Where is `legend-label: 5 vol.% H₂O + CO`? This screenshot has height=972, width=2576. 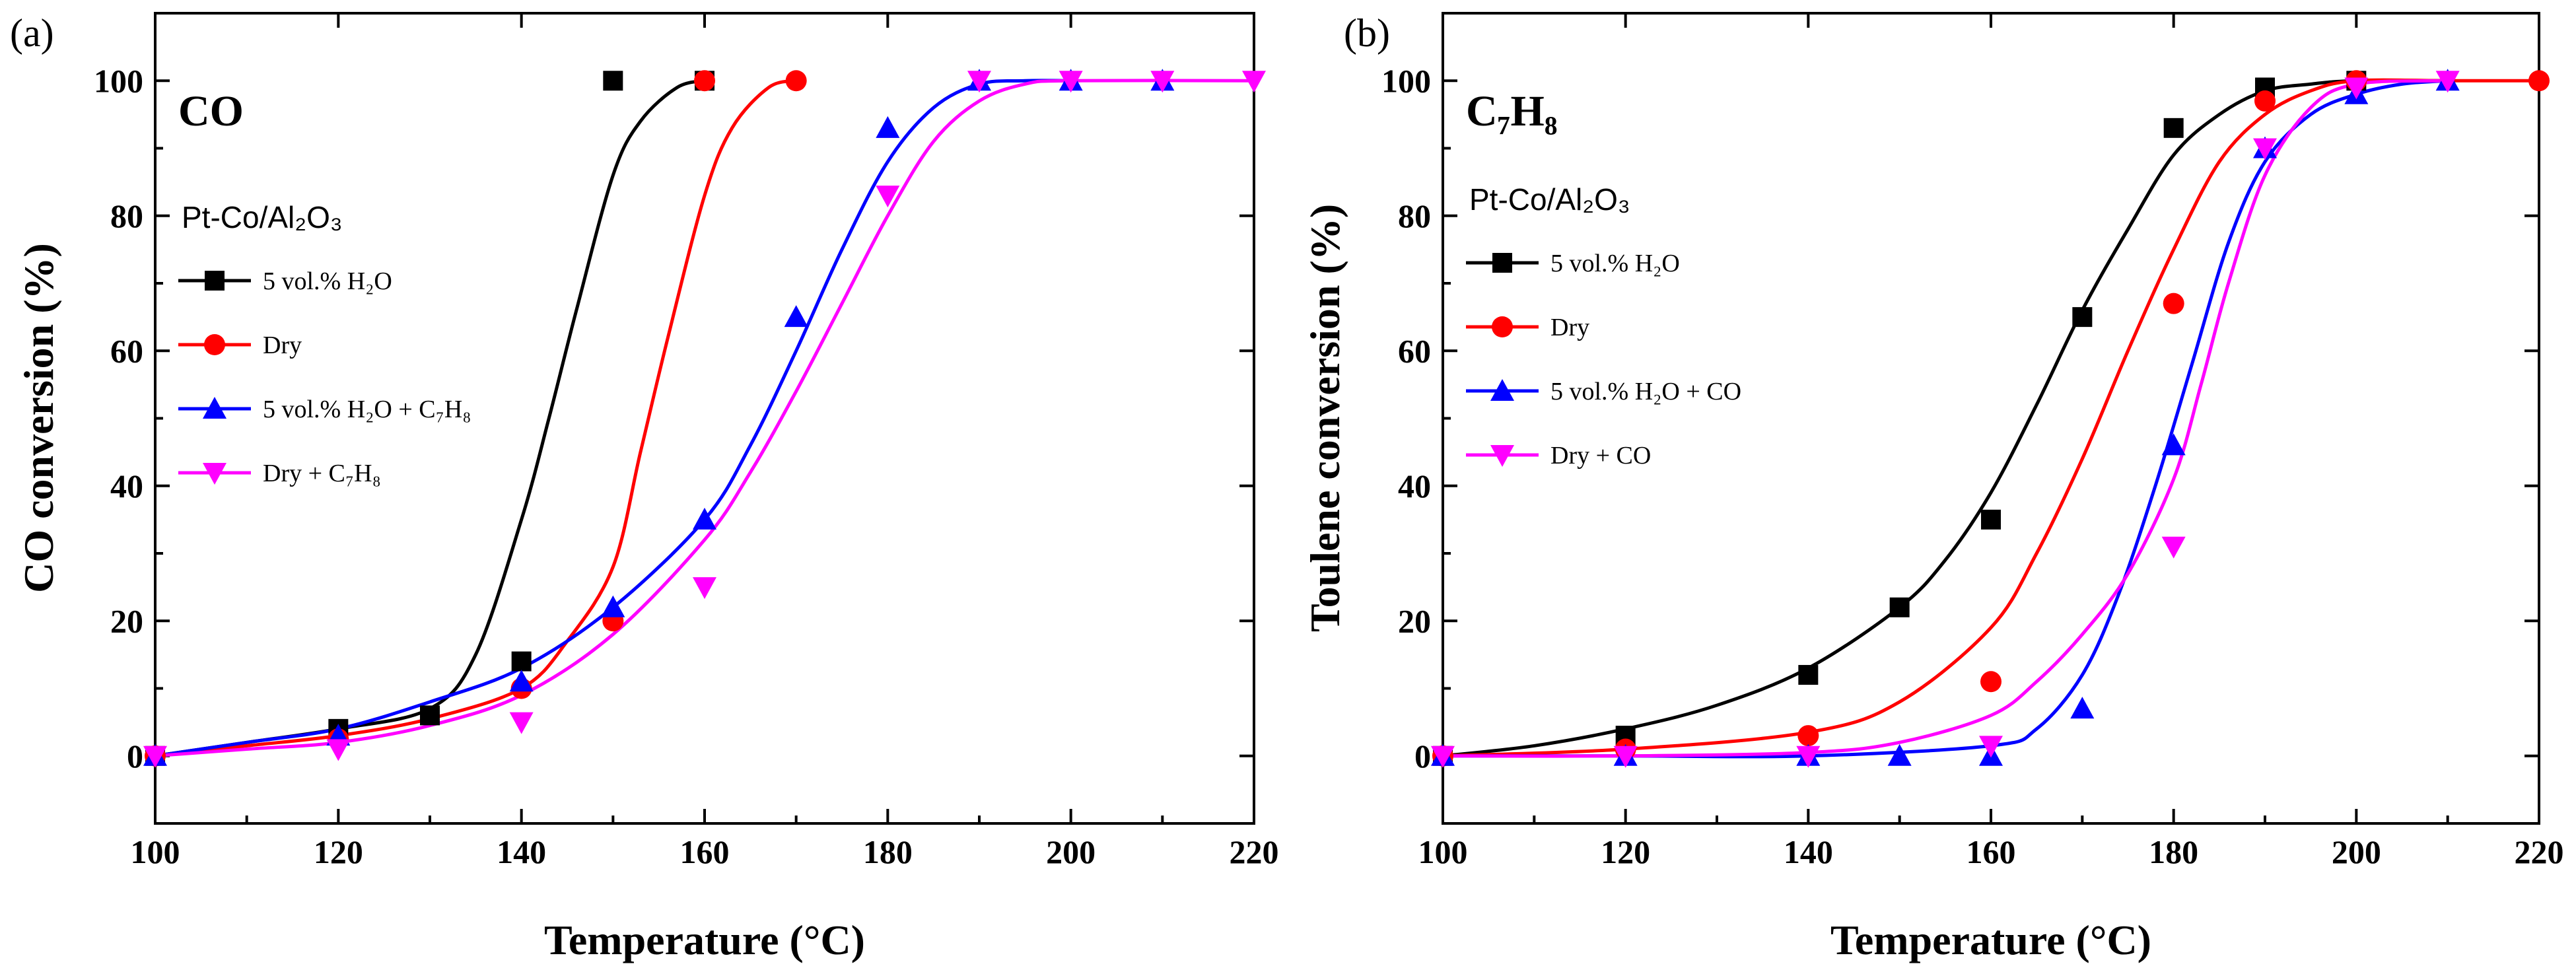
legend-label: 5 vol.% H₂O + CO is located at coordinates (1646, 391).